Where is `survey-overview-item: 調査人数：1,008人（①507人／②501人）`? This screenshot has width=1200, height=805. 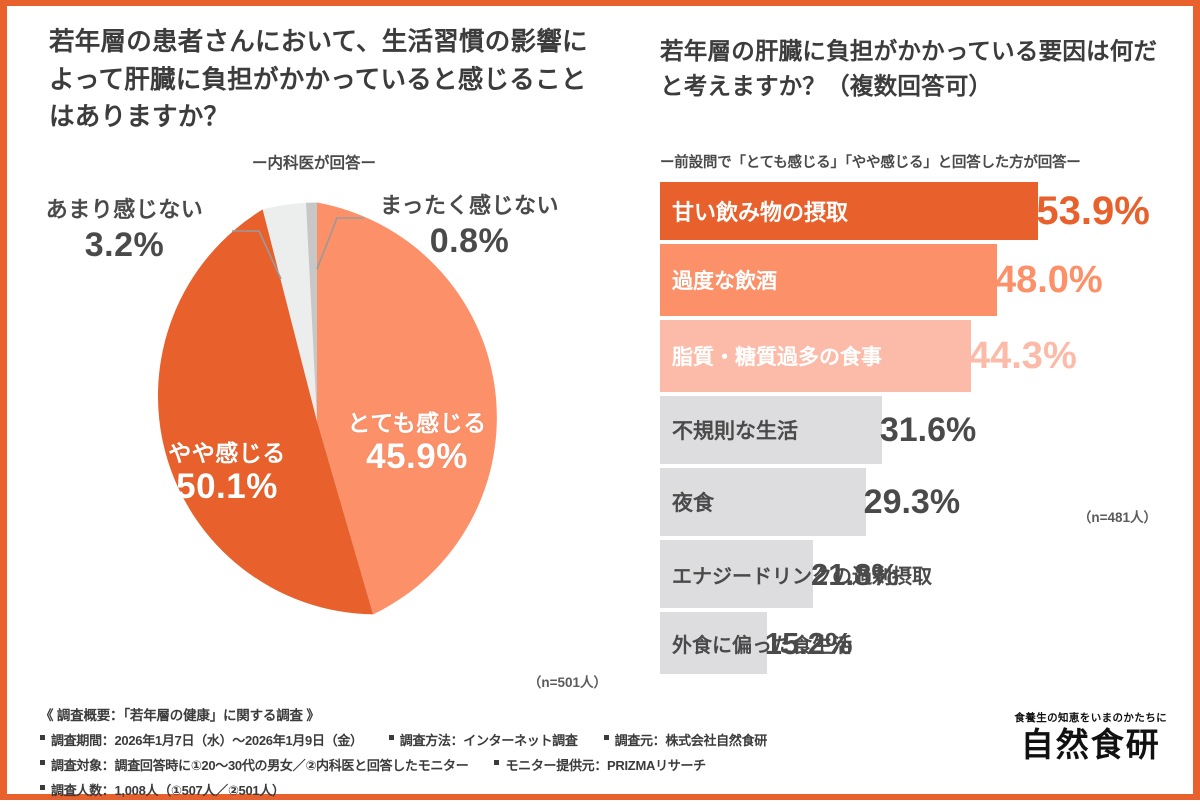 survey-overview-item: 調査人数：1,008人（①507人／②501人） is located at coordinates (162, 789).